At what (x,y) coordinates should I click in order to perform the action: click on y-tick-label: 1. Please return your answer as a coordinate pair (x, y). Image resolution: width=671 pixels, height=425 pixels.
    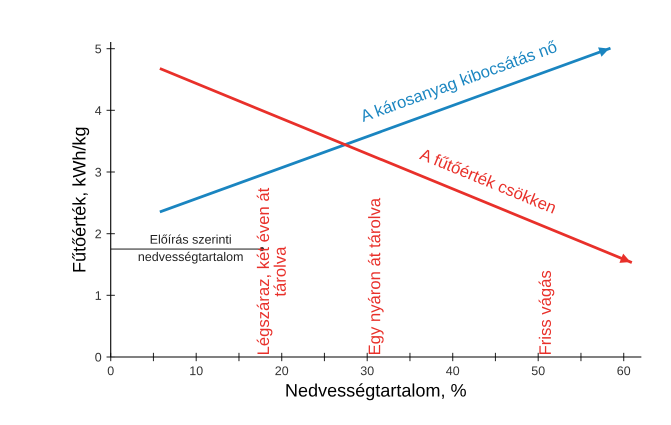
    Looking at the image, I should click on (99, 295).